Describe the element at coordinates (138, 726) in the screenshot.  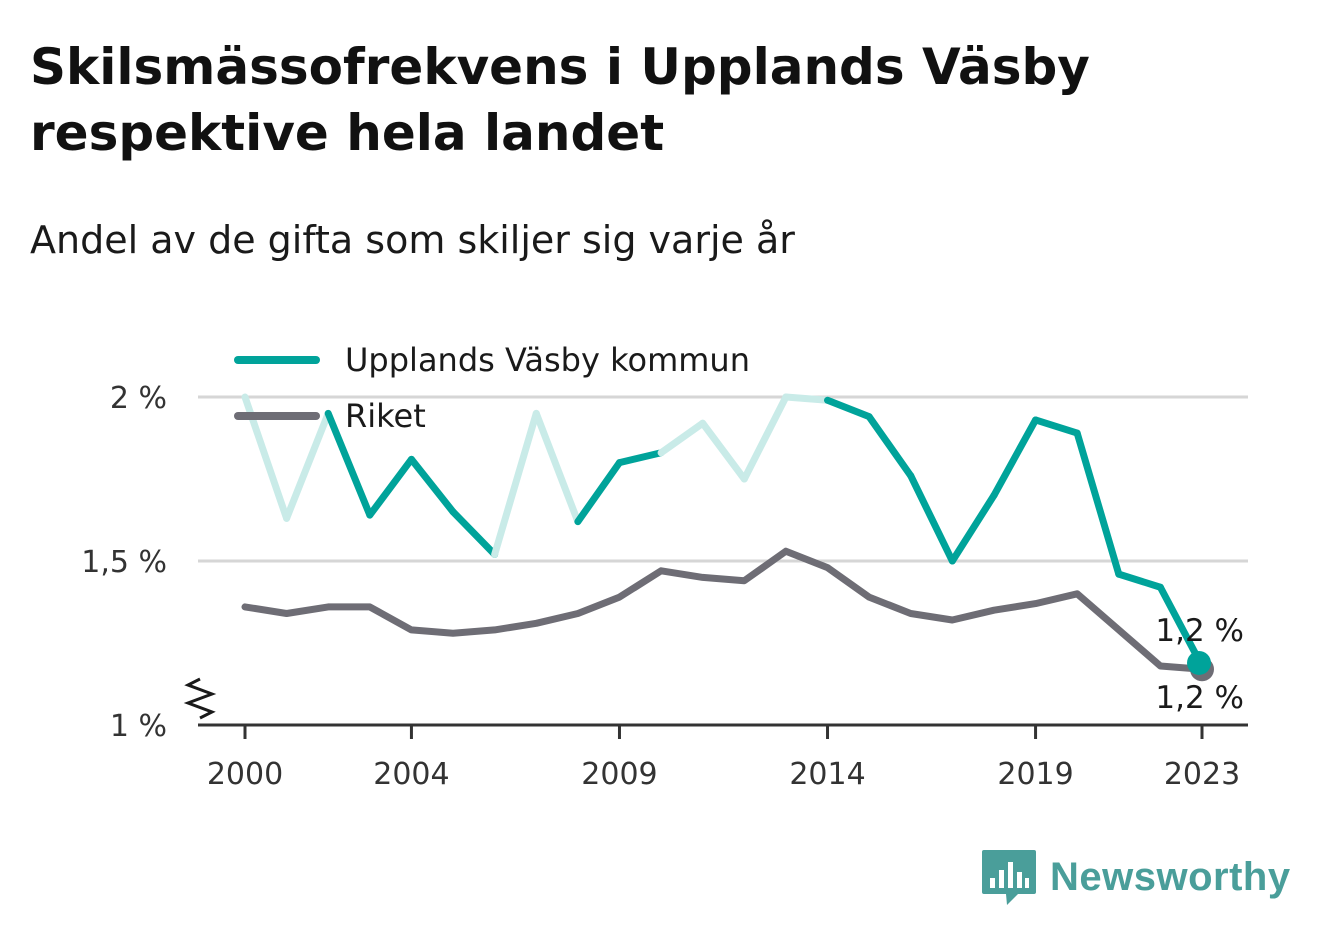
I see `y-tick-label: 1 %` at that location.